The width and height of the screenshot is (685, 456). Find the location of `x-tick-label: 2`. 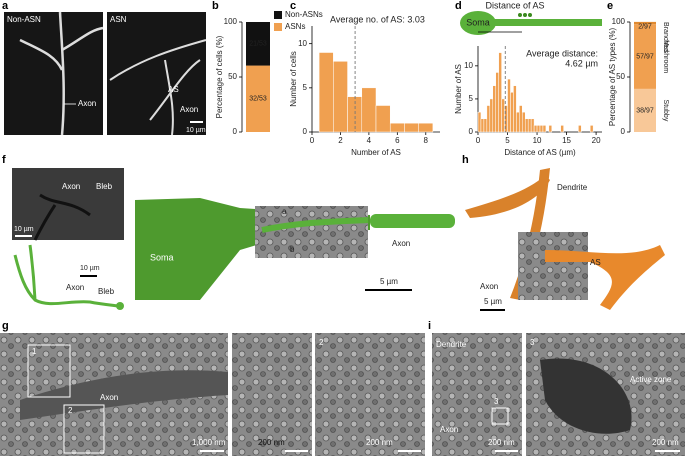

x-tick-label: 2 is located at coordinates (340, 140).